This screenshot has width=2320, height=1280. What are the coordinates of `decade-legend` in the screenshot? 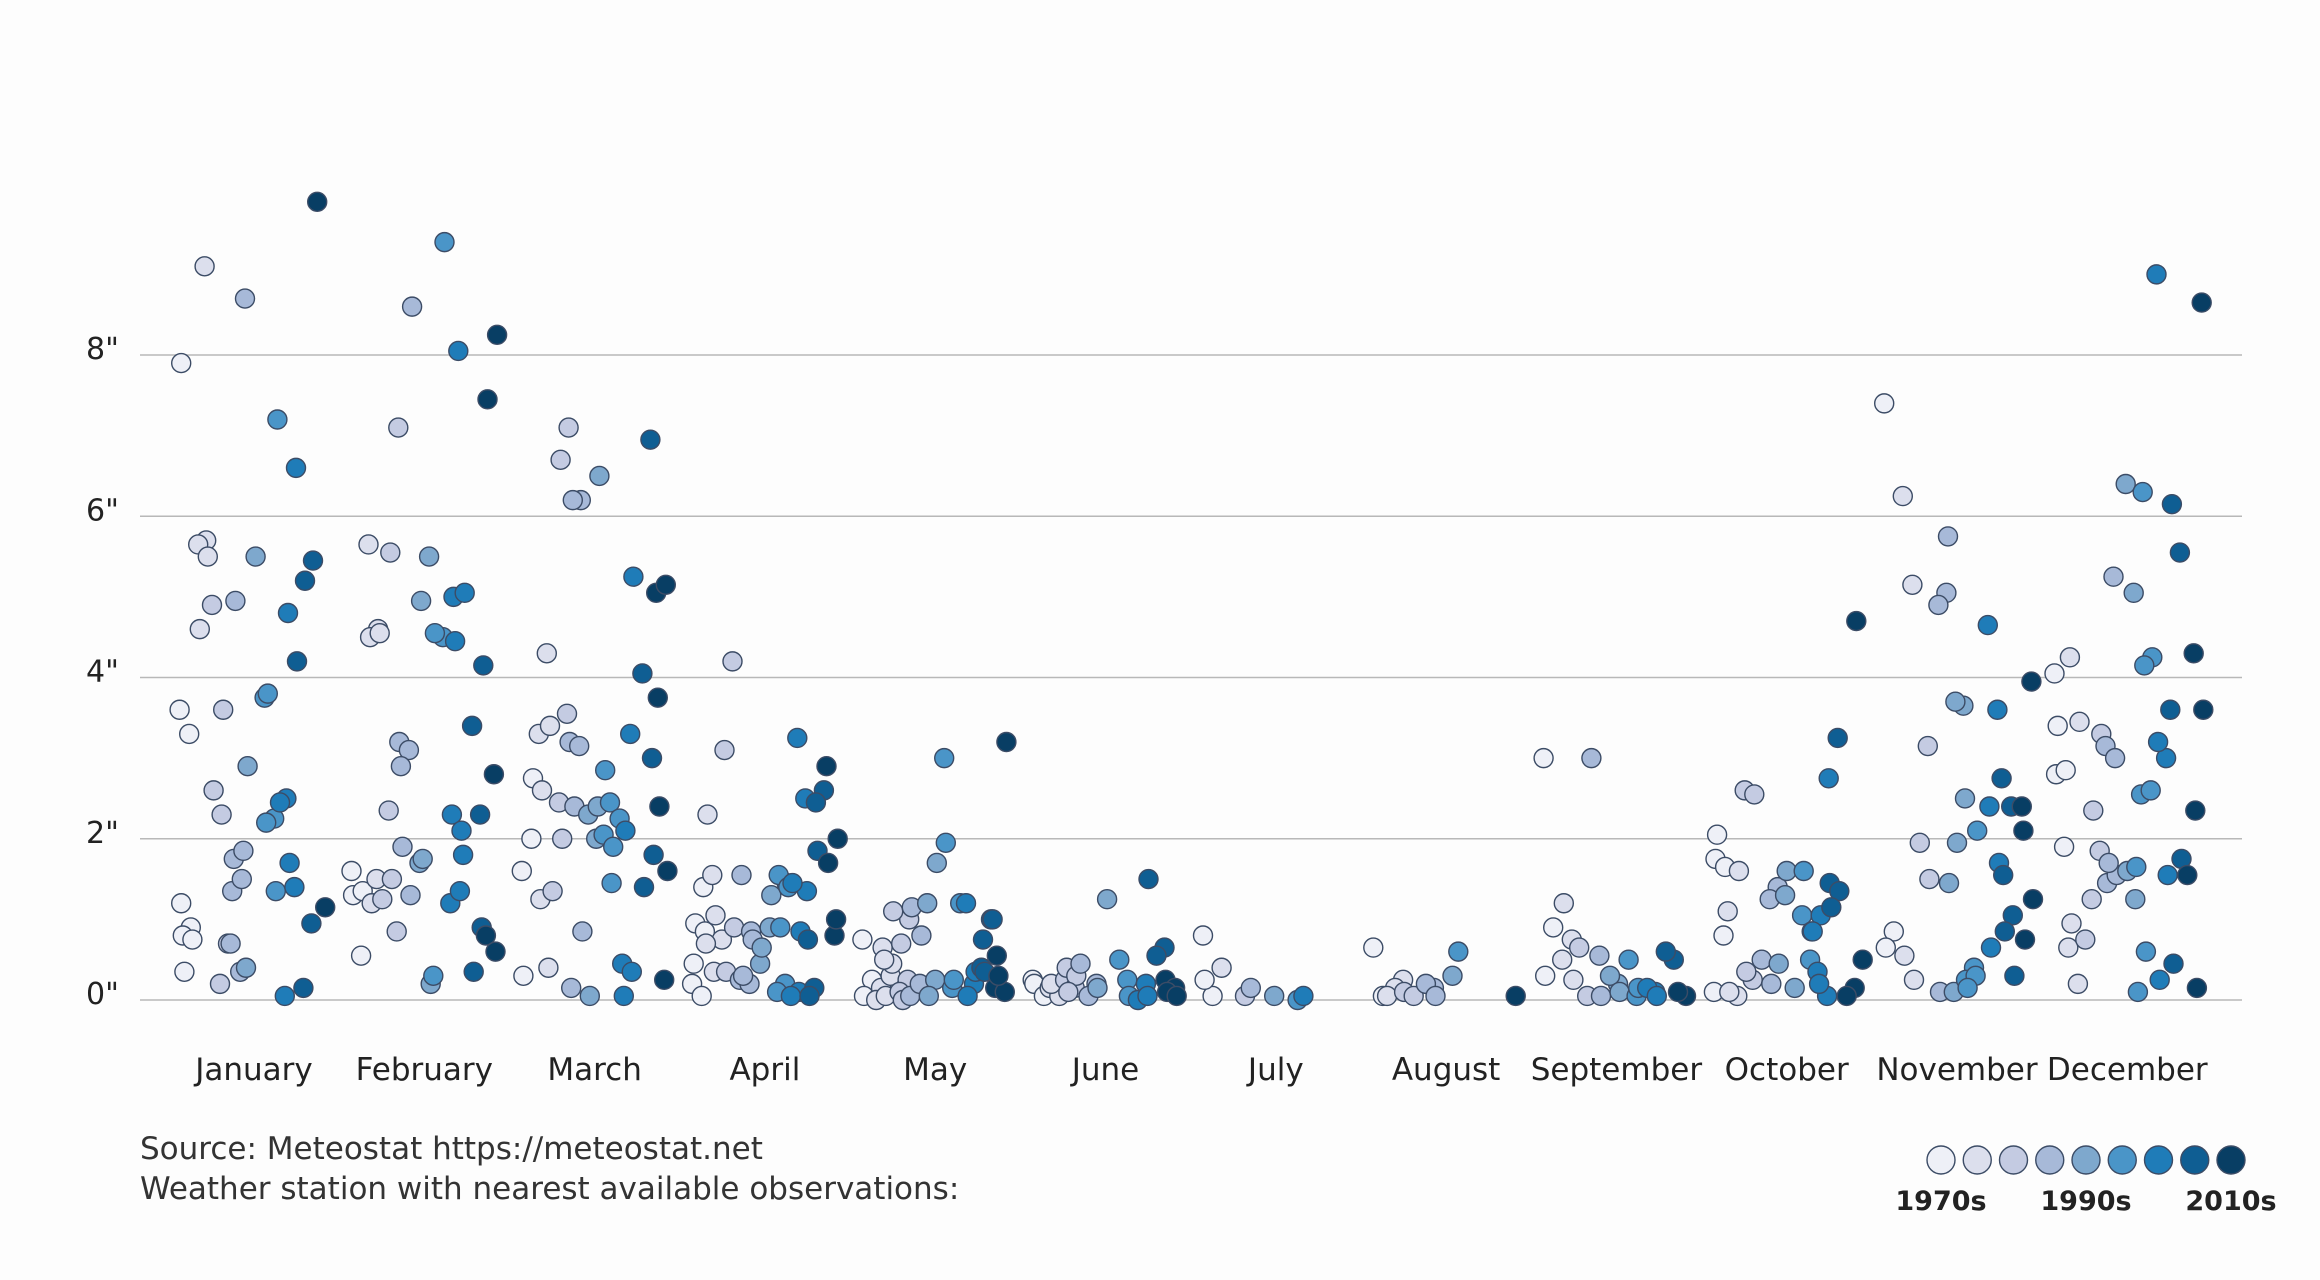 It's located at (2086, 1160).